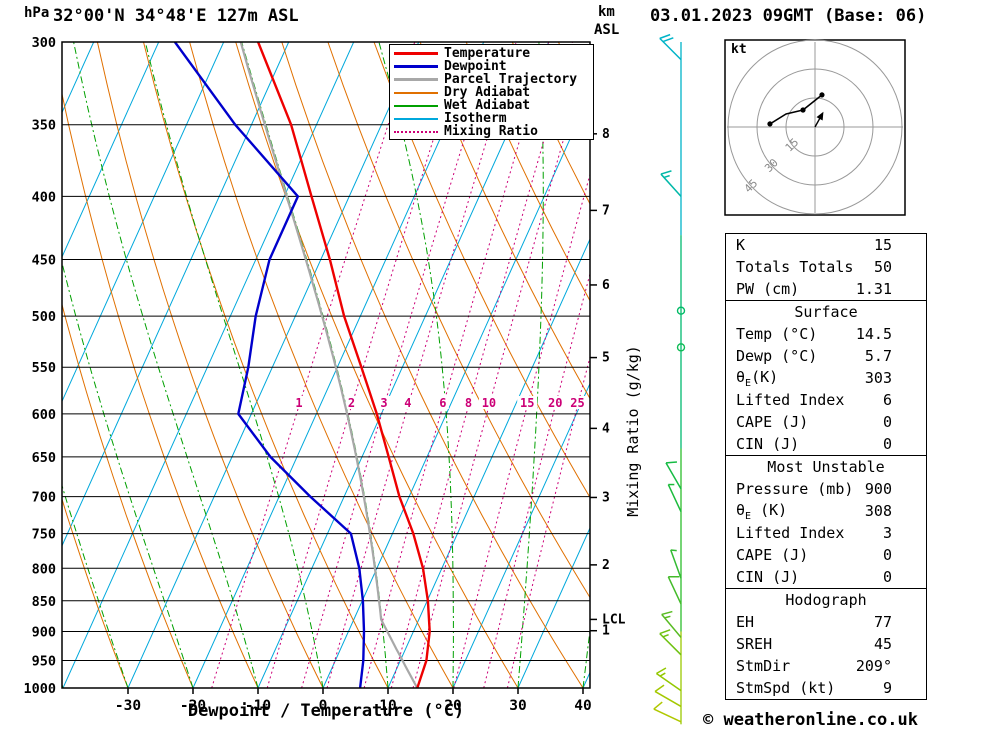 The width and height of the screenshot is (1000, 733). Describe the element at coordinates (826, 644) in the screenshot. I see `table-row: SREH 45` at that location.